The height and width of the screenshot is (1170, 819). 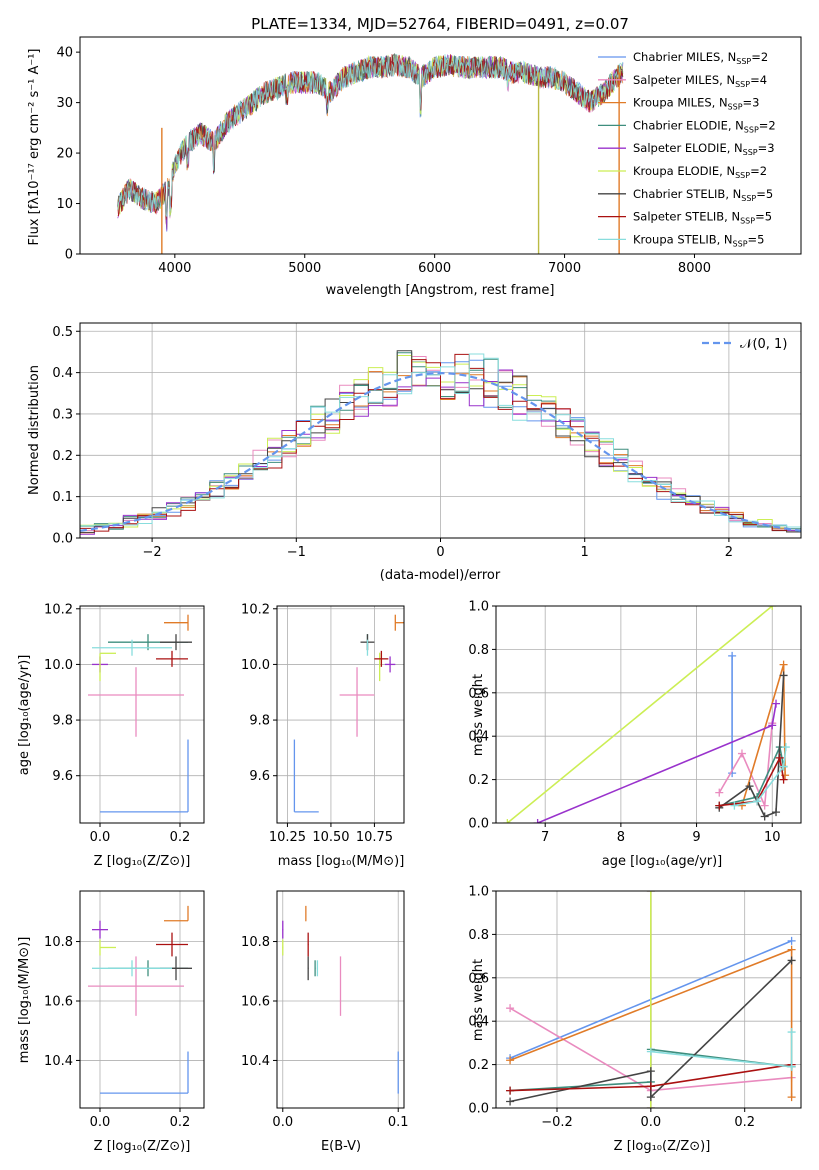 What do you see at coordinates (64, 53) in the screenshot?
I see `y-tick-label: 40` at bounding box center [64, 53].